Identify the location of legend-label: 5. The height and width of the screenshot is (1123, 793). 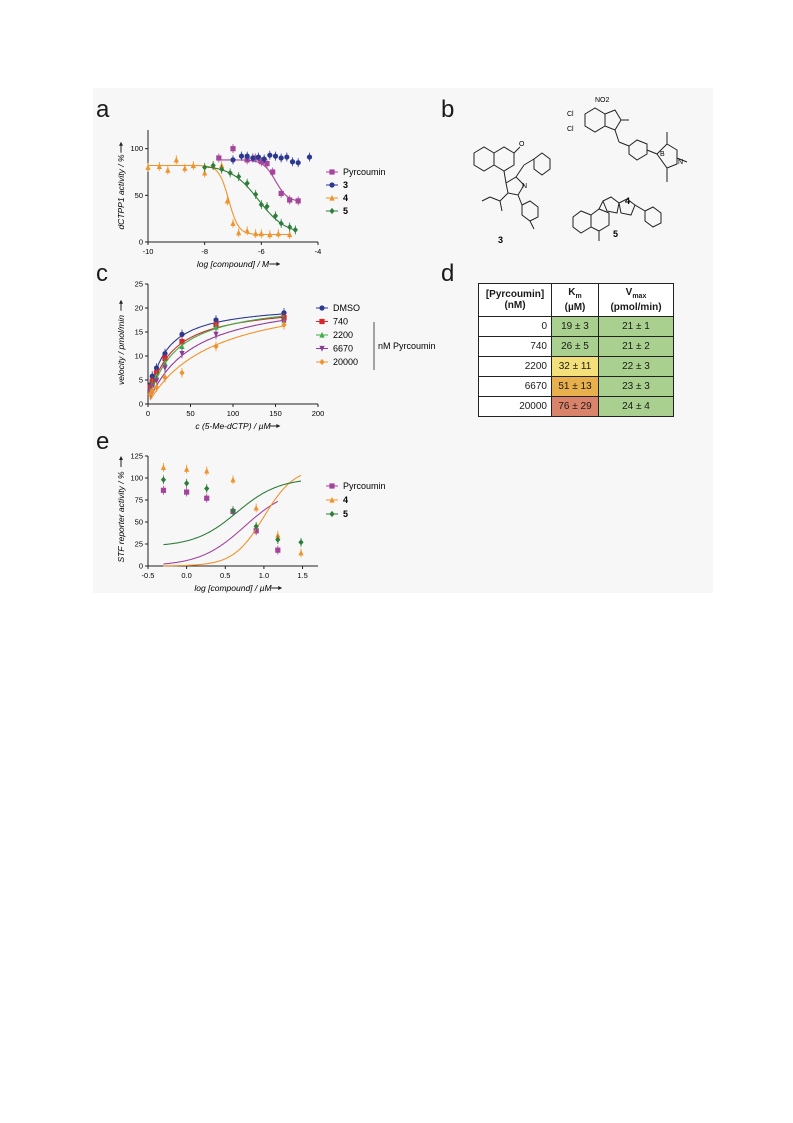
(345, 514).